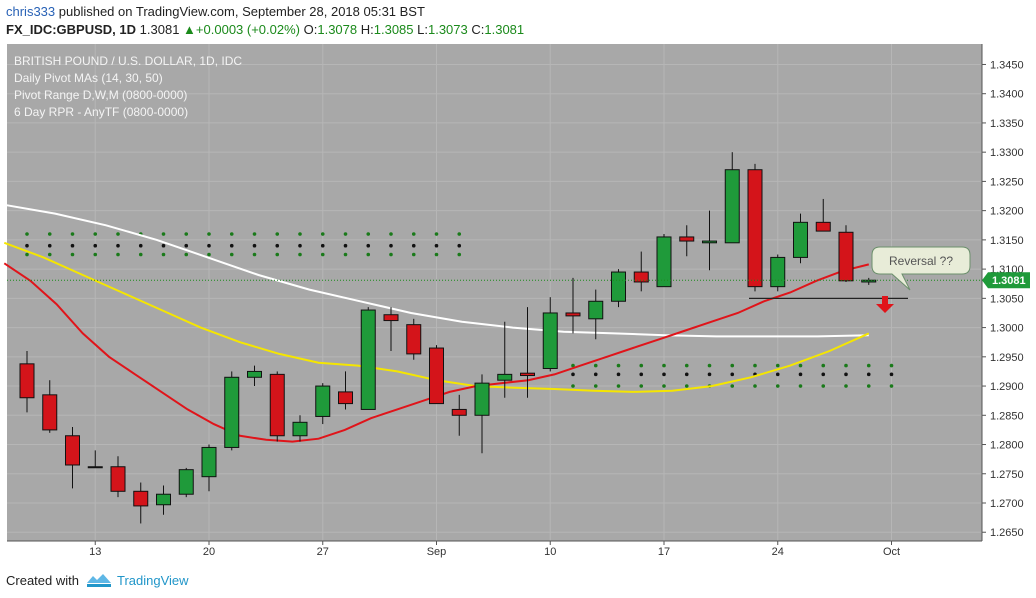 Image resolution: width=1036 pixels, height=598 pixels. I want to click on y-tick-label: 1.2650, so click(1007, 533).